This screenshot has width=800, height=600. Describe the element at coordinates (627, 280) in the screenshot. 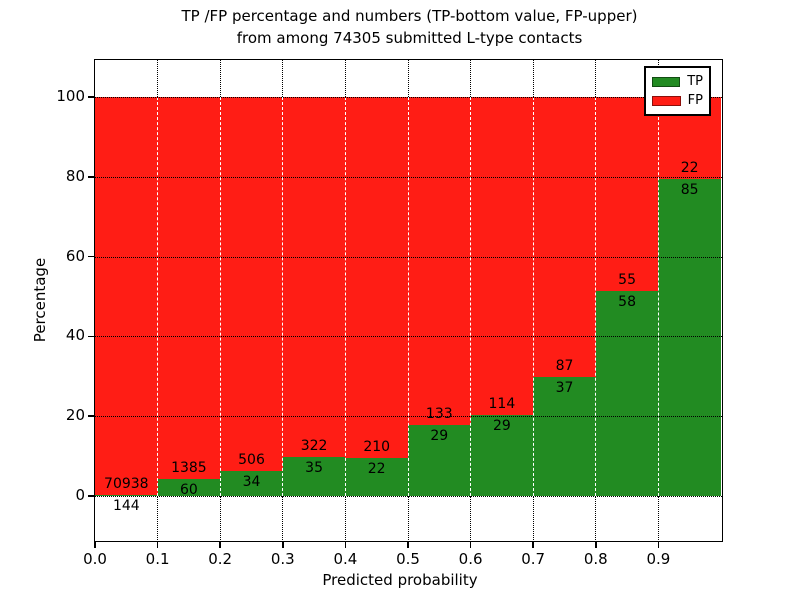

I see `fp-count-label: 55` at that location.